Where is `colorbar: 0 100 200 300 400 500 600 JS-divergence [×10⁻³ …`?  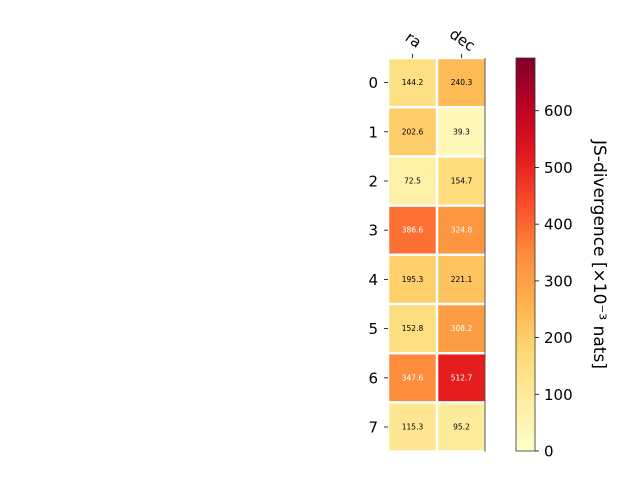
colorbar: 0 100 200 300 400 500 600 JS-divergence [×10⁻³ … is located at coordinates (562, 259).